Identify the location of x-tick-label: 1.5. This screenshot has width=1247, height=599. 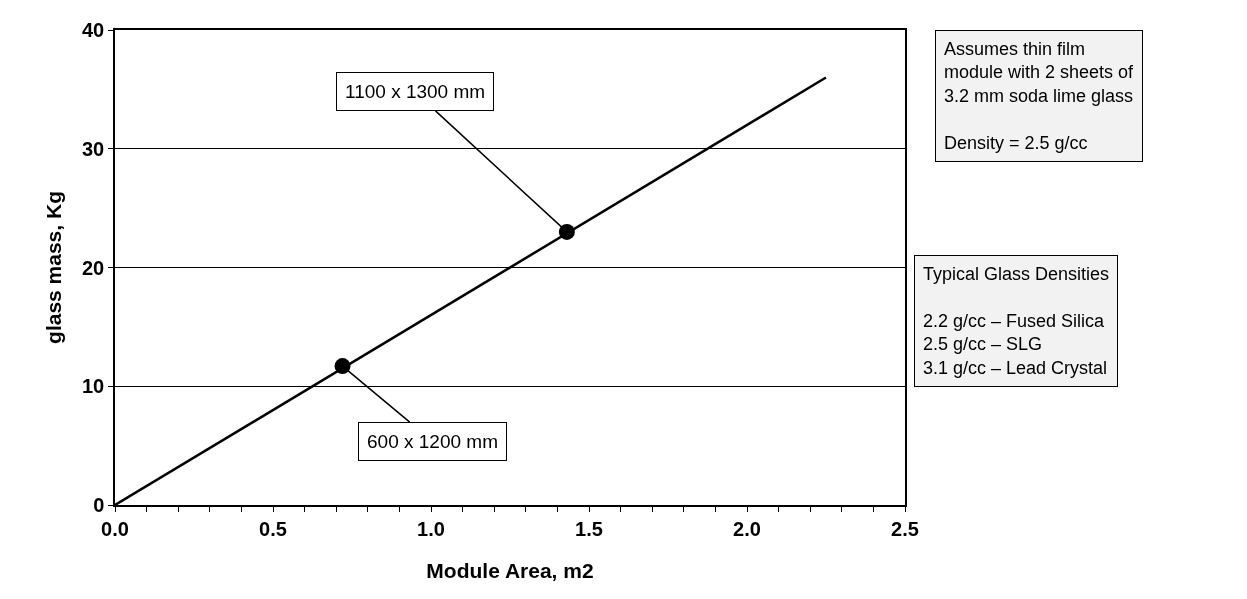
(589, 528).